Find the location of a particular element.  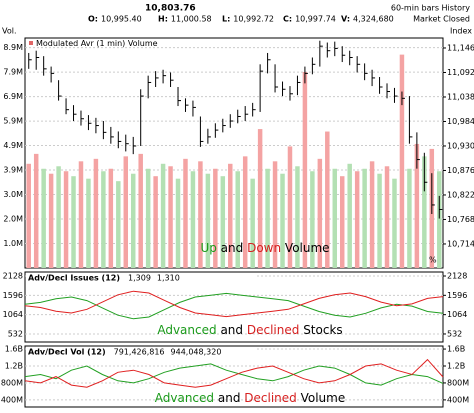

y-tick-label: 3.9M is located at coordinates (13, 170).